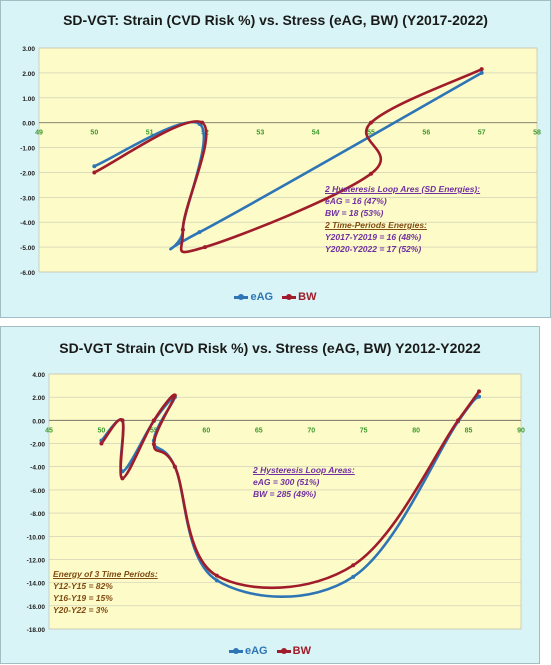 The image size is (551, 665). Describe the element at coordinates (28, 99) in the screenshot. I see `y-tick-label: 1.00` at that location.